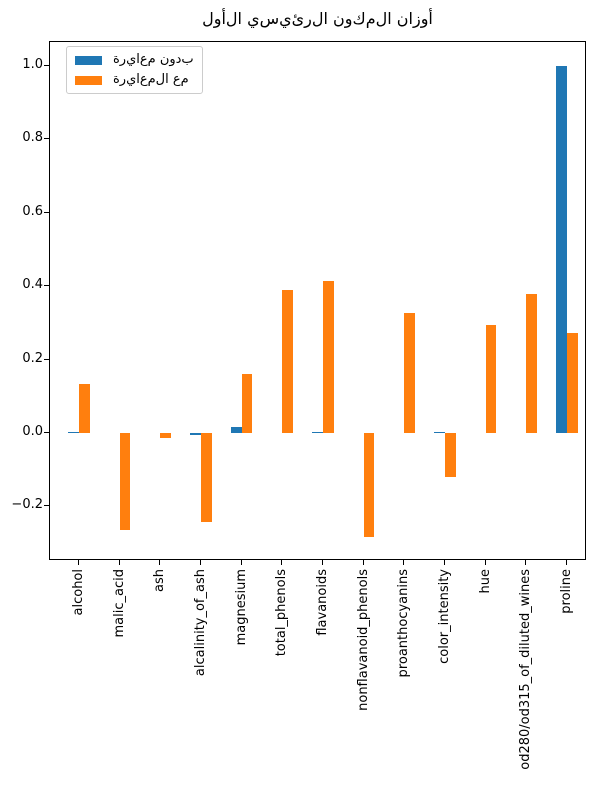 This screenshot has height=800, width=600. Describe the element at coordinates (241, 607) in the screenshot. I see `x-tick-label-text: magnesium` at that location.